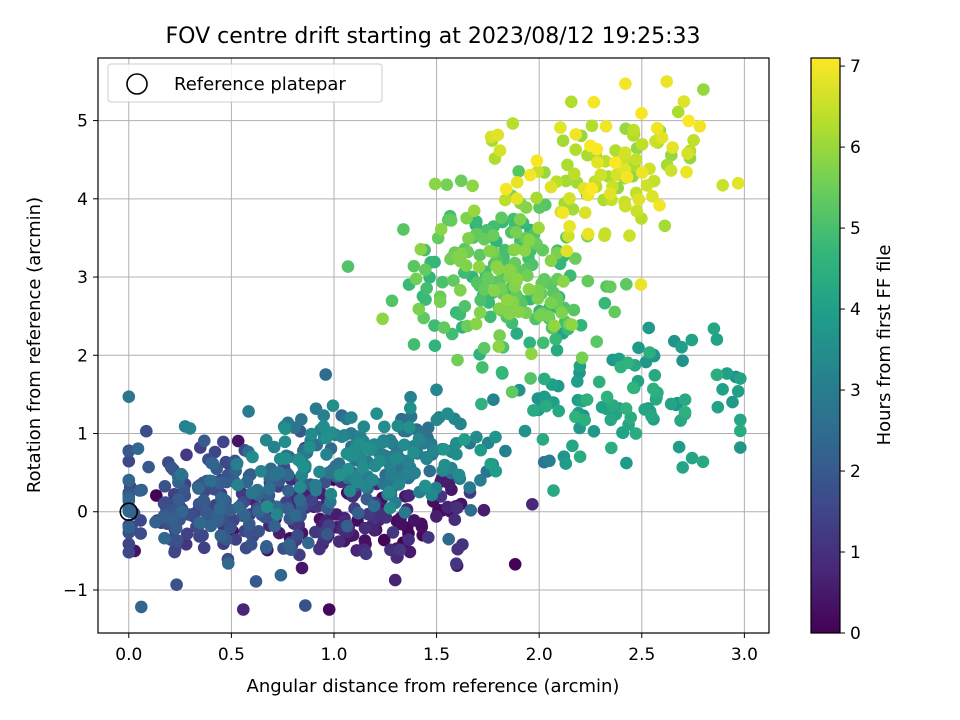  I want to click on x-tick-label: 0.0, so click(128, 655).